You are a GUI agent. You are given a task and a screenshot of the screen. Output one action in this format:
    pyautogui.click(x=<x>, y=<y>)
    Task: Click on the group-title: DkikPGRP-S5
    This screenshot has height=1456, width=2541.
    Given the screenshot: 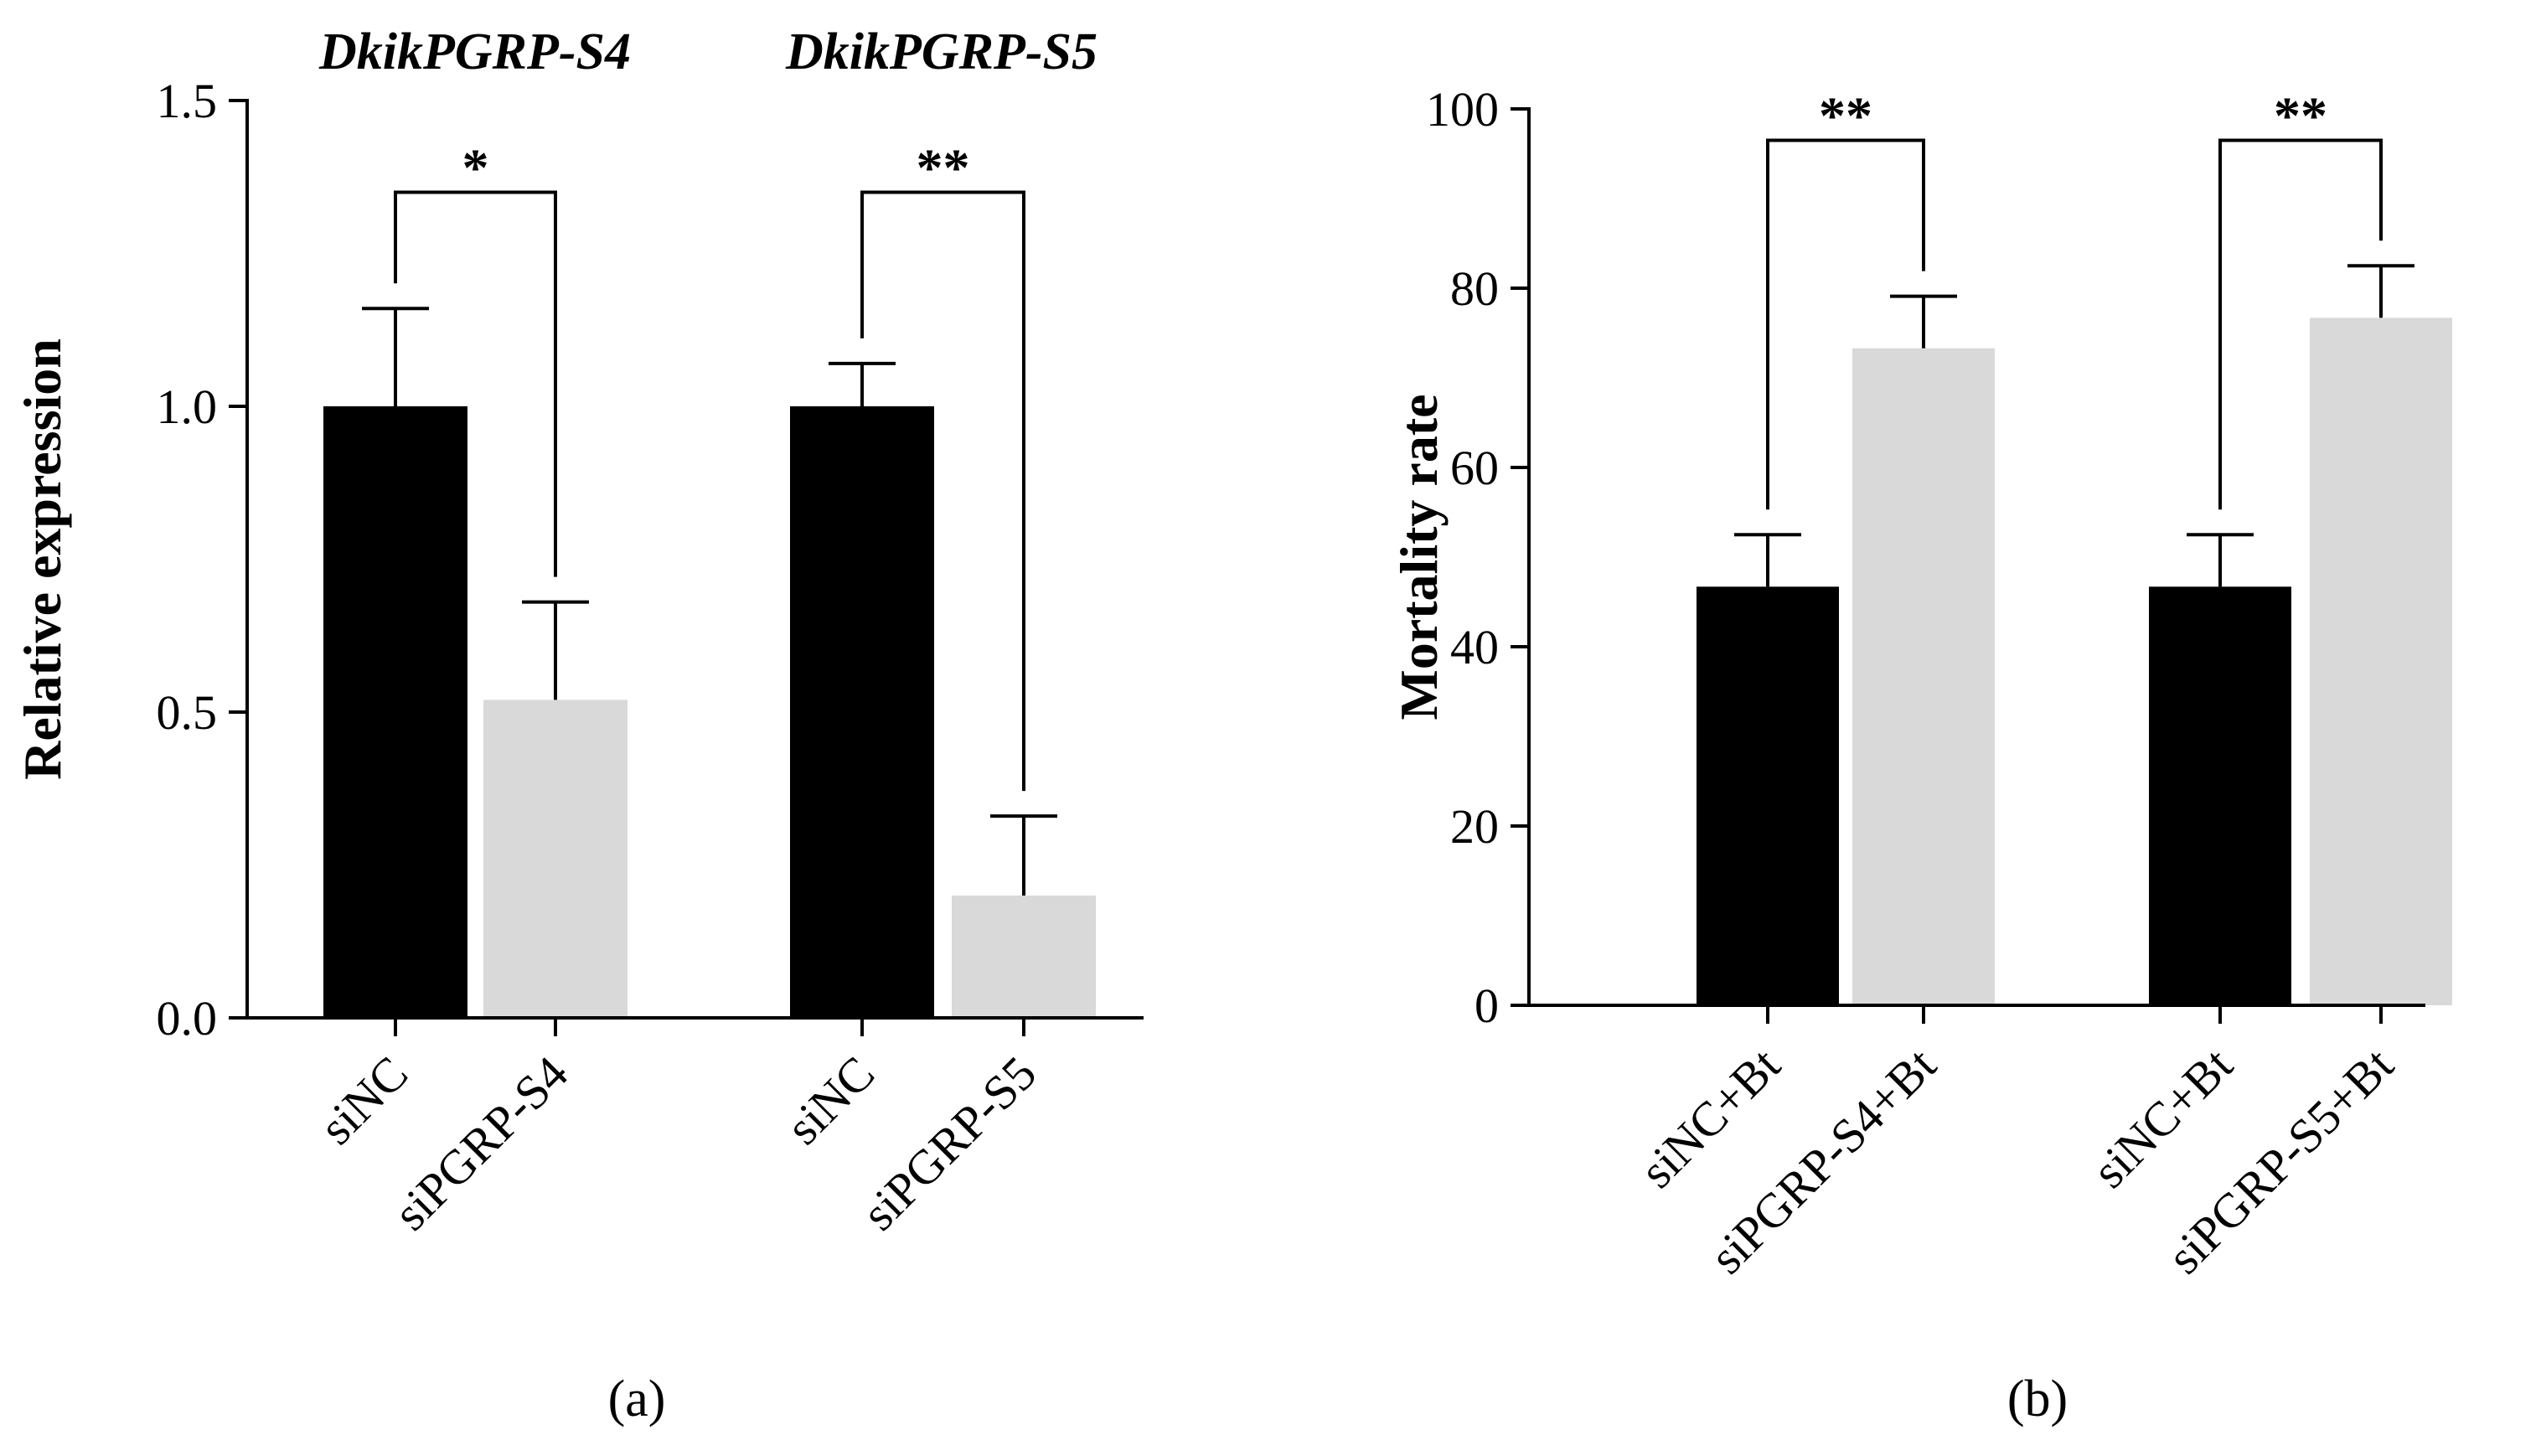 What is the action you would take?
    pyautogui.click(x=941, y=51)
    